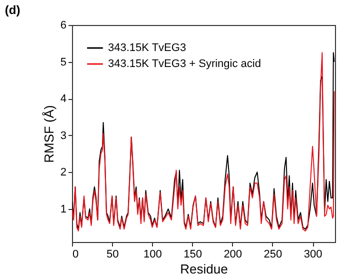 The height and width of the screenshot is (280, 349). What do you see at coordinates (273, 254) in the screenshot?
I see `x-tick-label: 250` at bounding box center [273, 254].